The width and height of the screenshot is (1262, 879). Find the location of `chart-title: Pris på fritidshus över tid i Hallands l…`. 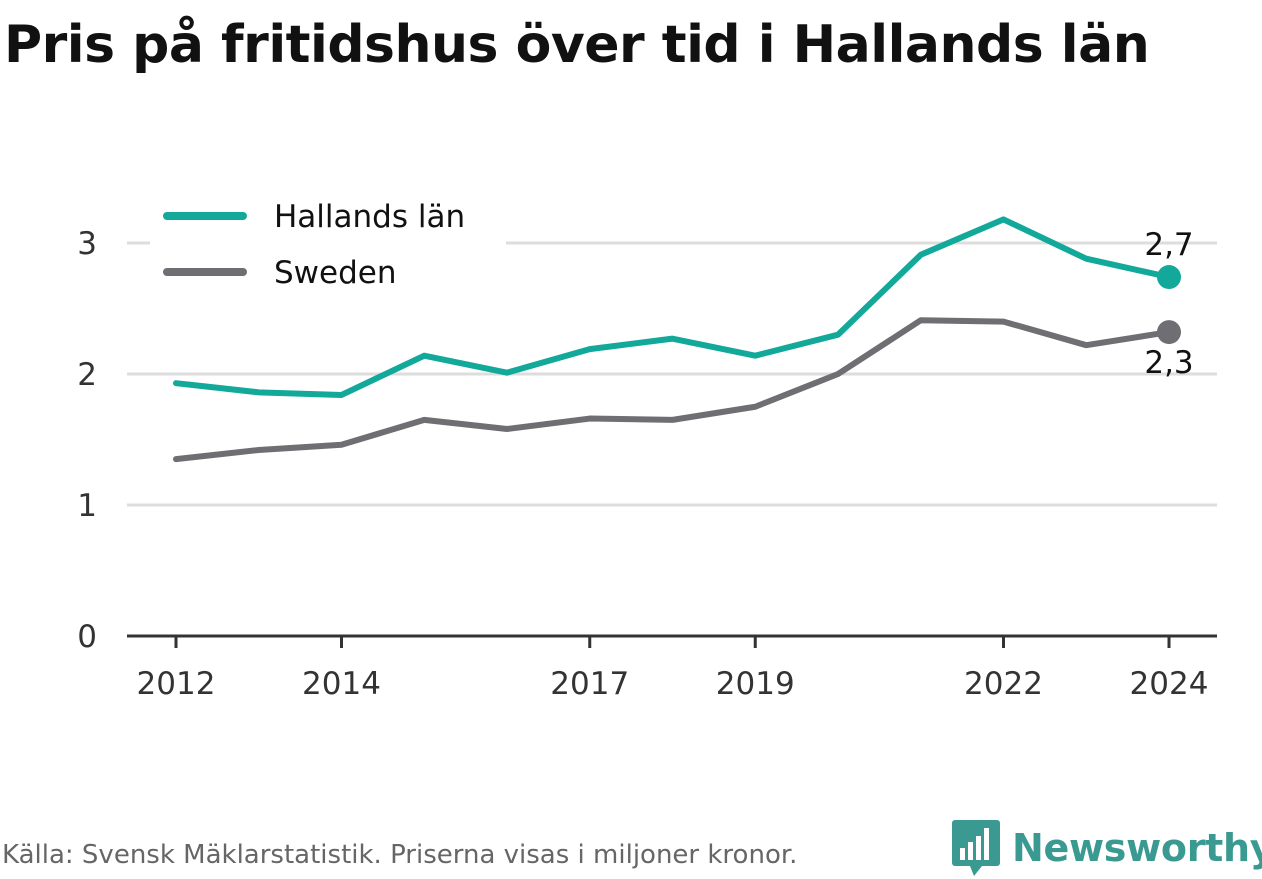

chart-title: Pris på fritidshus över tid i Hallands l… is located at coordinates (577, 45).